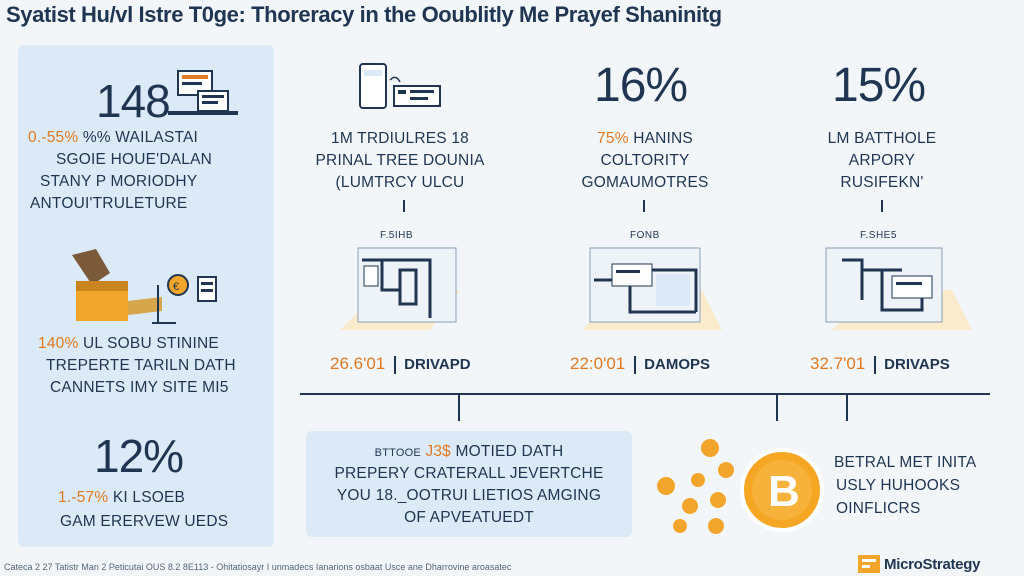 The width and height of the screenshot is (1024, 576). I want to click on col3-line-3: RUSIFEKN', so click(882, 182).